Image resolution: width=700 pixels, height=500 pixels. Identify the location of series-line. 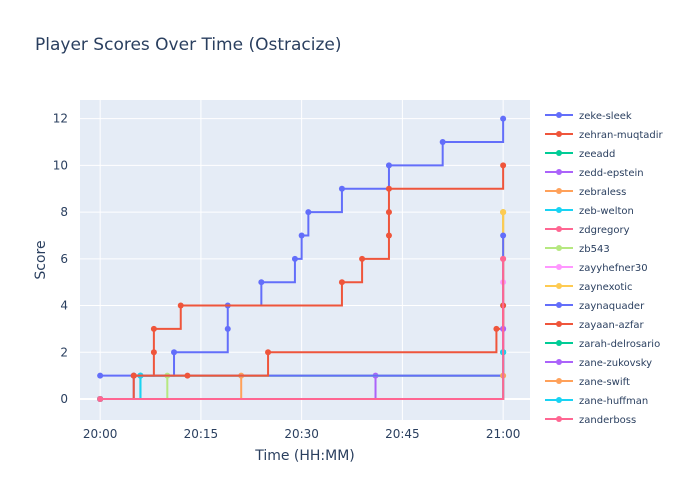
(302, 352).